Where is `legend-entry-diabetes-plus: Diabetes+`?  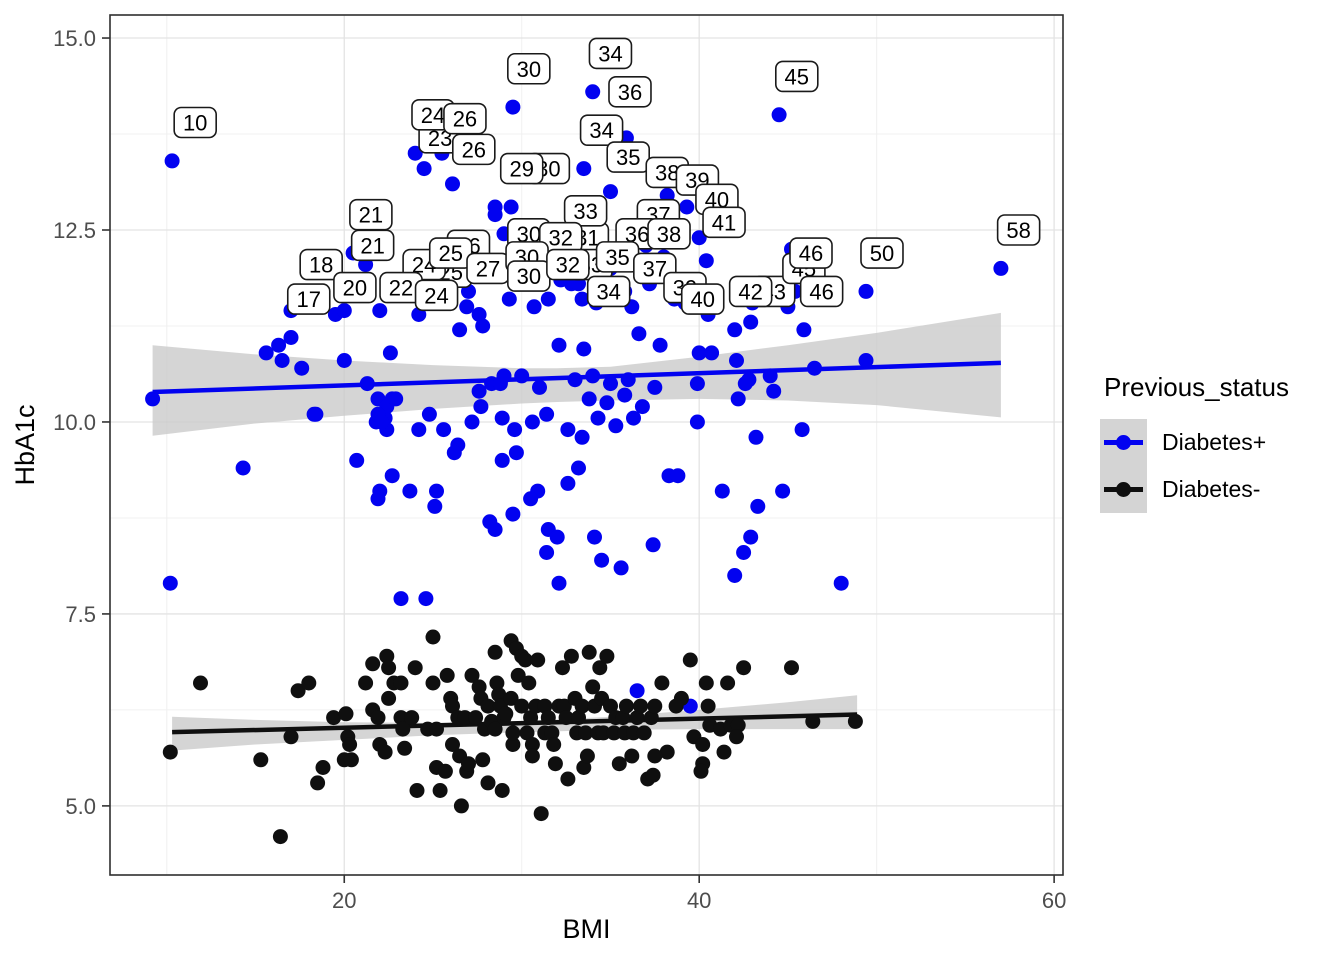
legend-entry-diabetes-plus: Diabetes+ is located at coordinates (1194, 442).